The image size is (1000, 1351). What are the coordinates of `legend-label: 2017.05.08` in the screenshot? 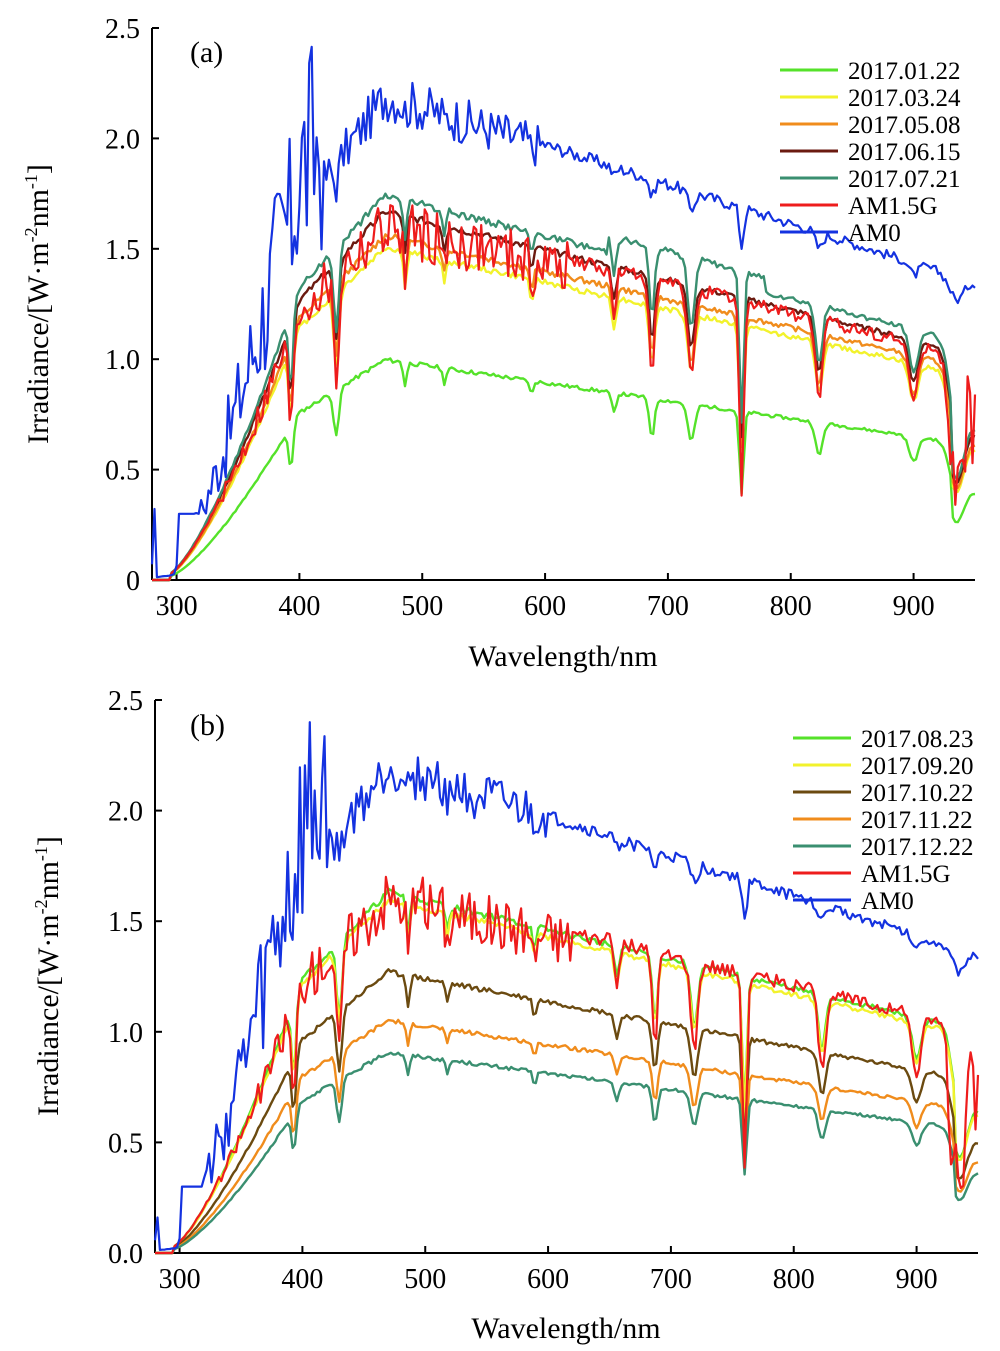 It's located at (904, 125).